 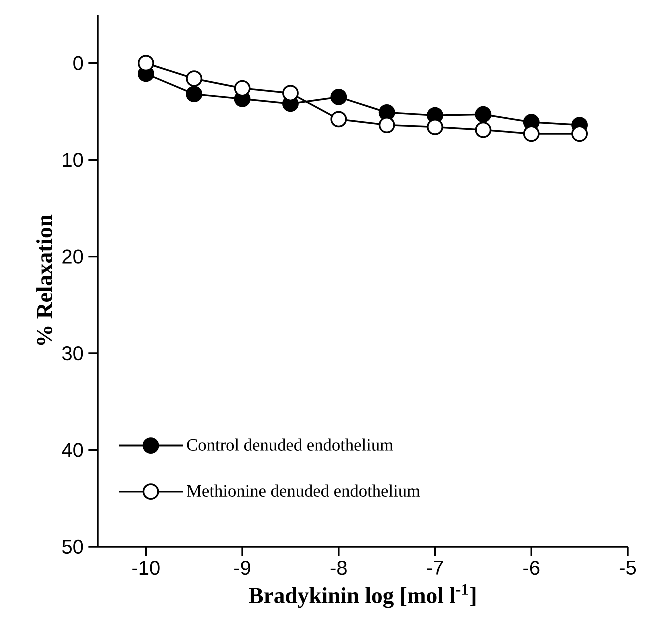 What do you see at coordinates (532, 568) in the screenshot?
I see `x-tick-label: -6` at bounding box center [532, 568].